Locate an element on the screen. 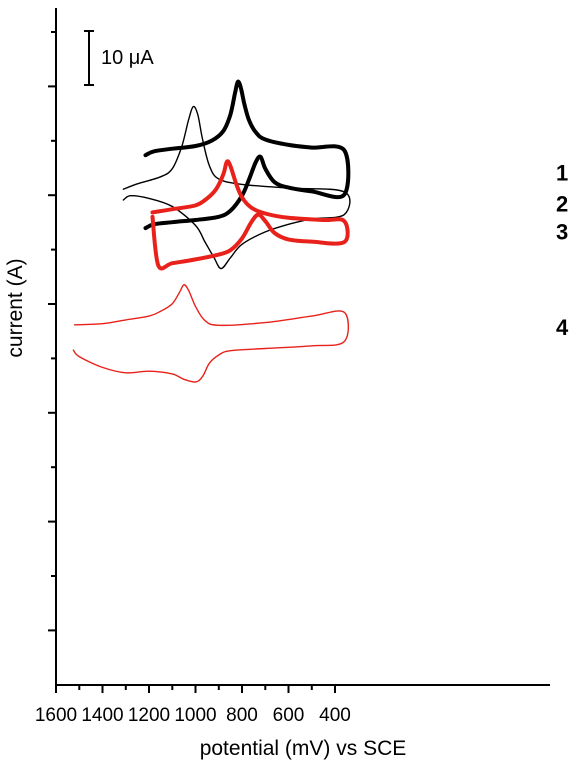  x-tick-label: 1200 is located at coordinates (149, 715).